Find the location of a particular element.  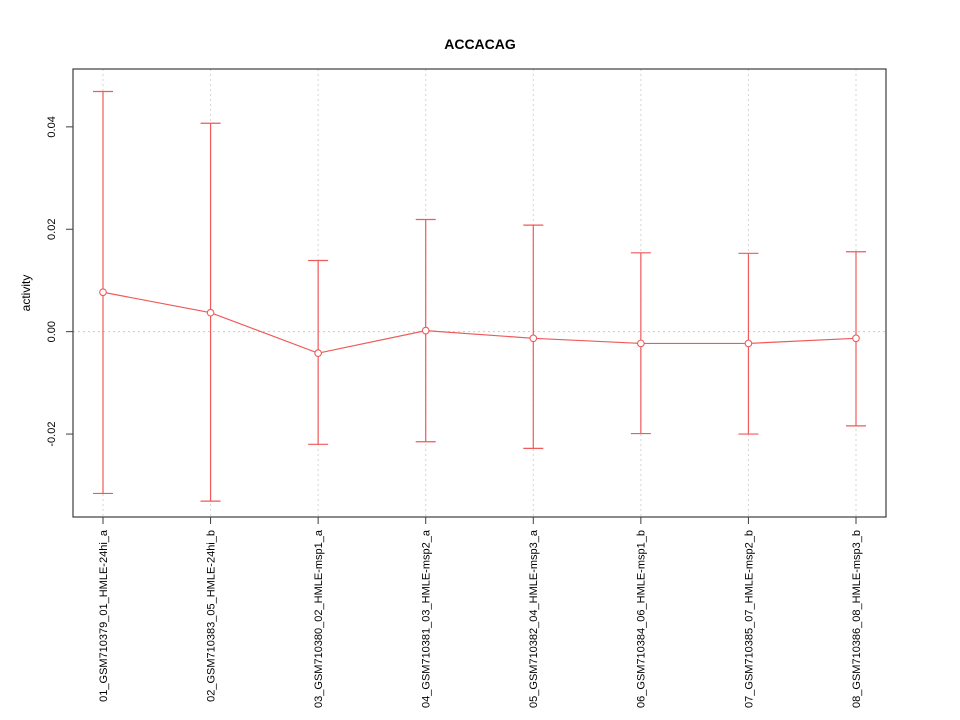

y-tick-label: -0.02 is located at coordinates (52, 434).